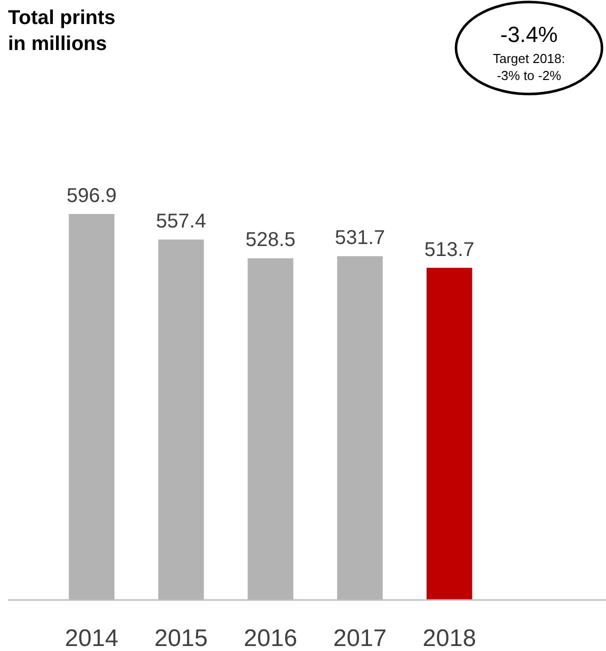 The height and width of the screenshot is (651, 606). I want to click on text: -3.4%, so click(529, 34).